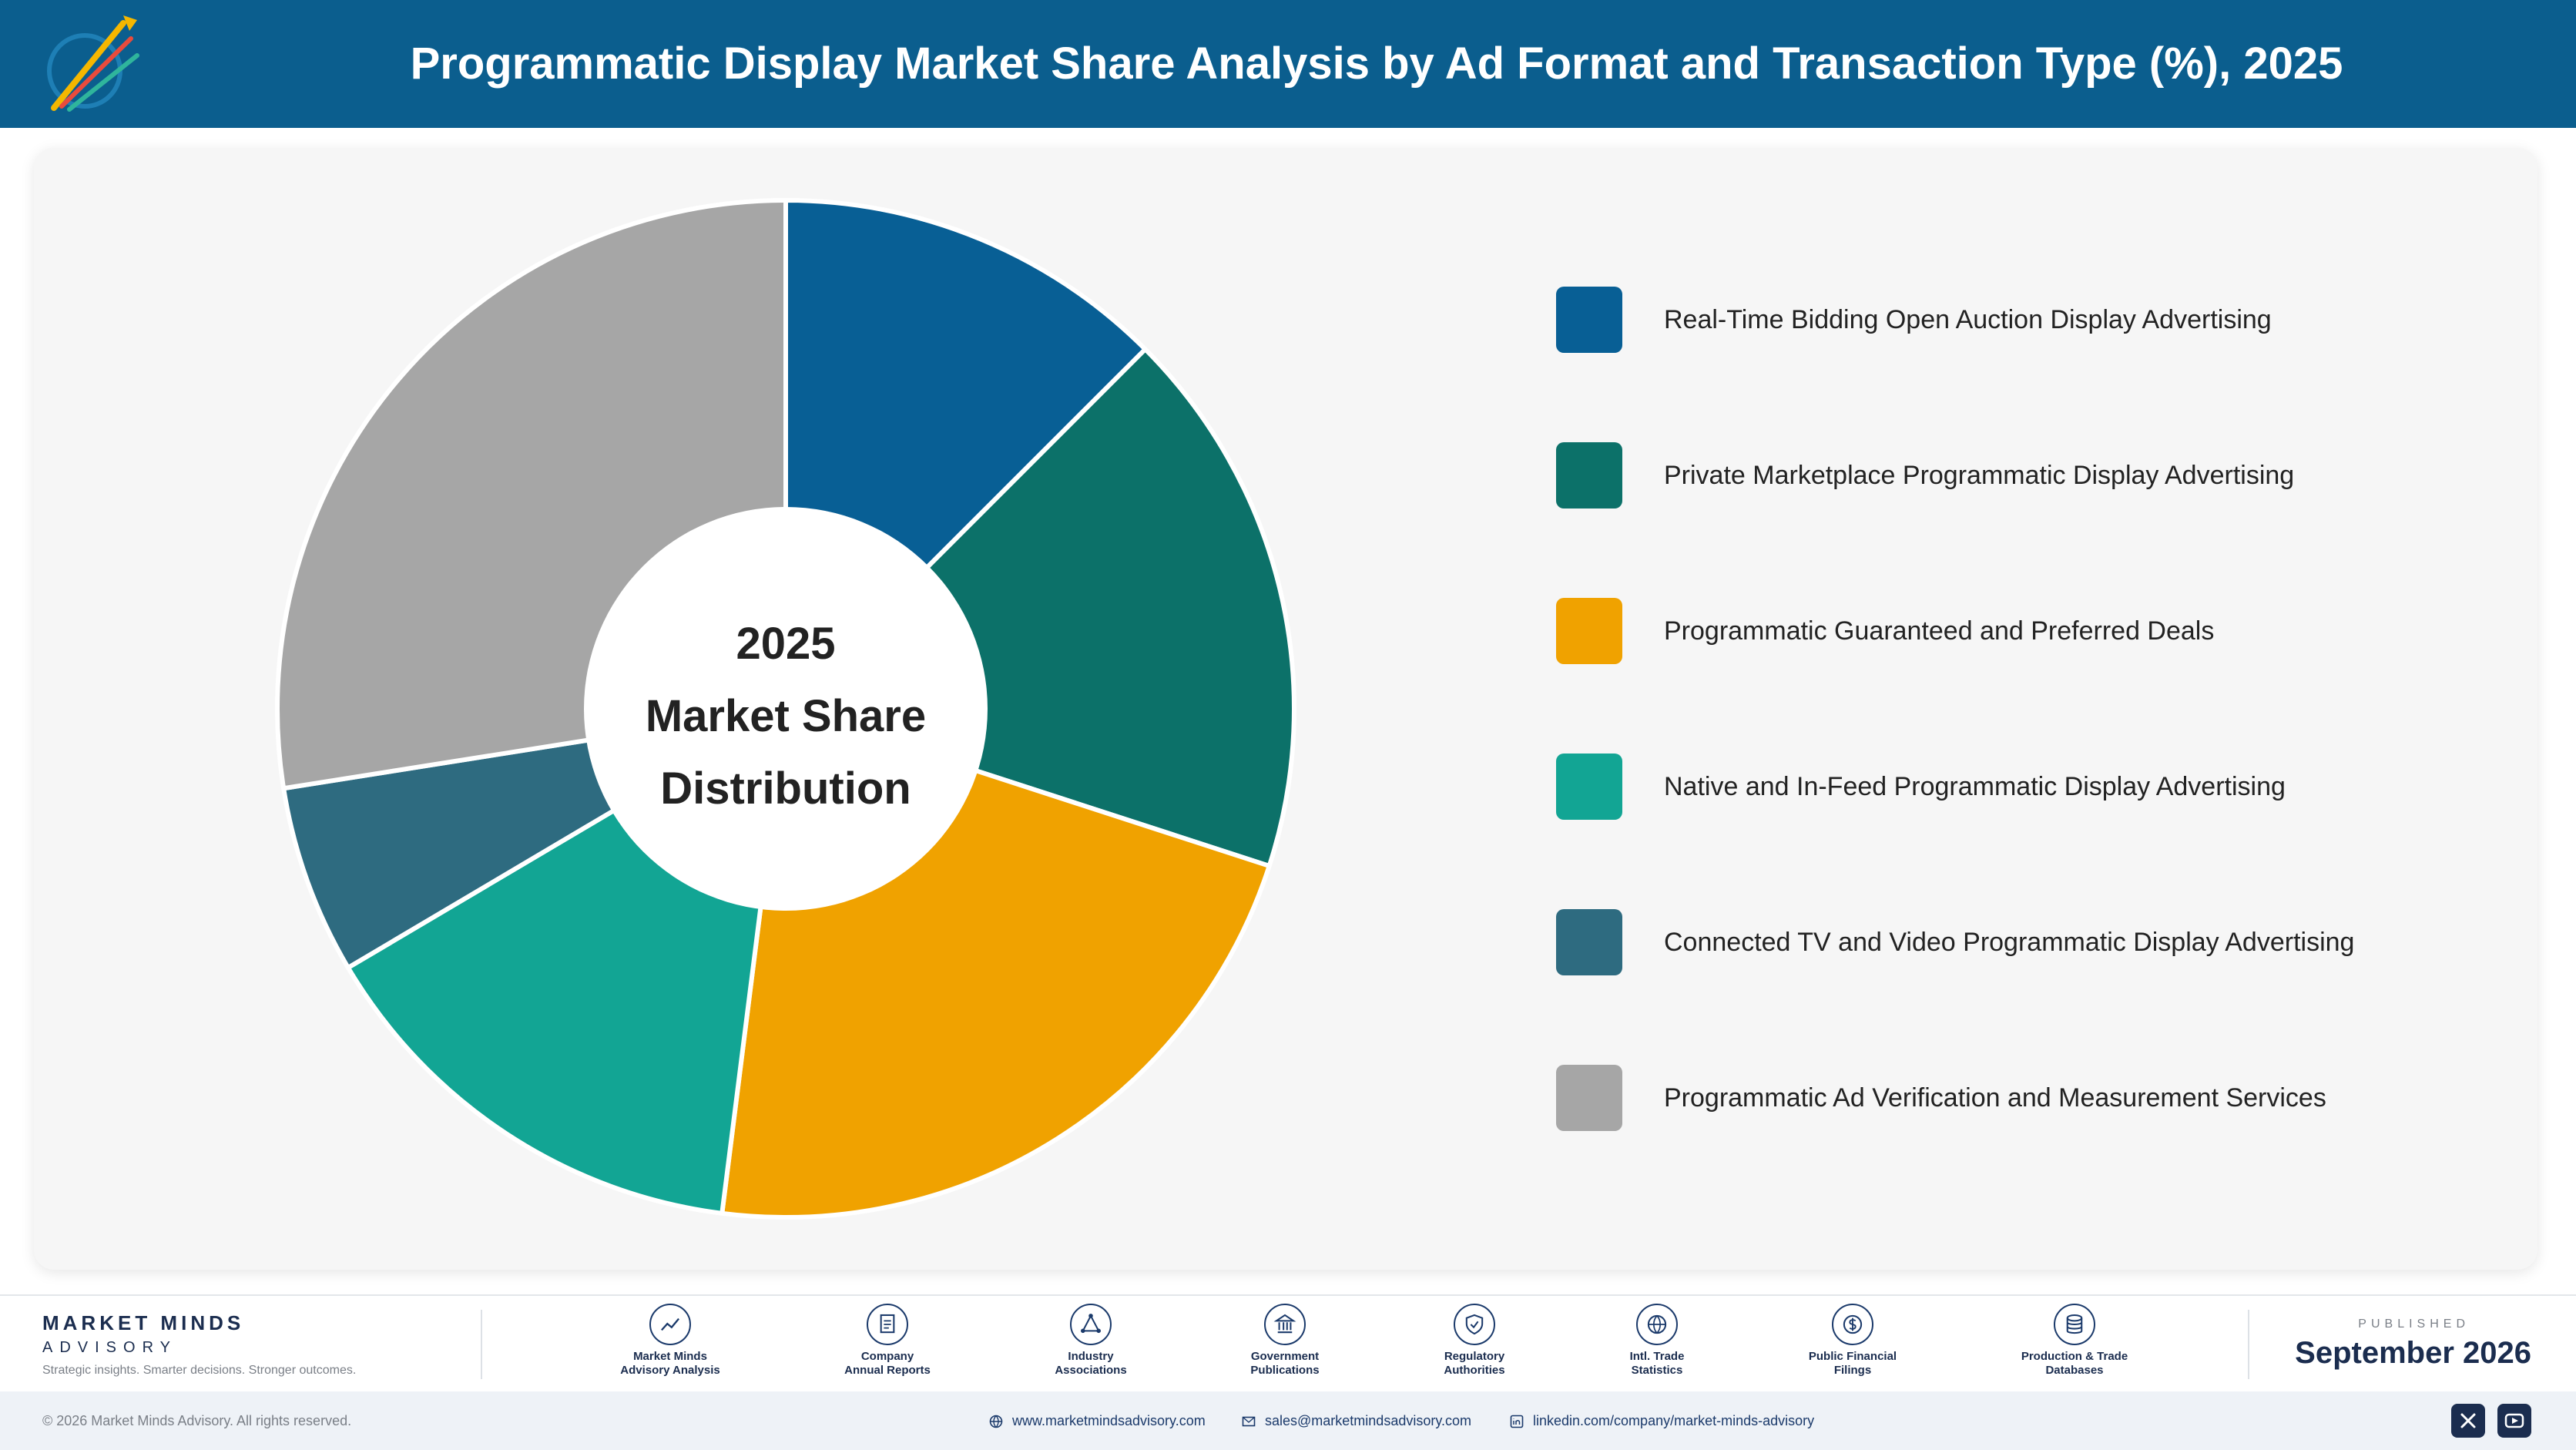  What do you see at coordinates (1852, 1370) in the screenshot?
I see `data-source-label: Filings` at bounding box center [1852, 1370].